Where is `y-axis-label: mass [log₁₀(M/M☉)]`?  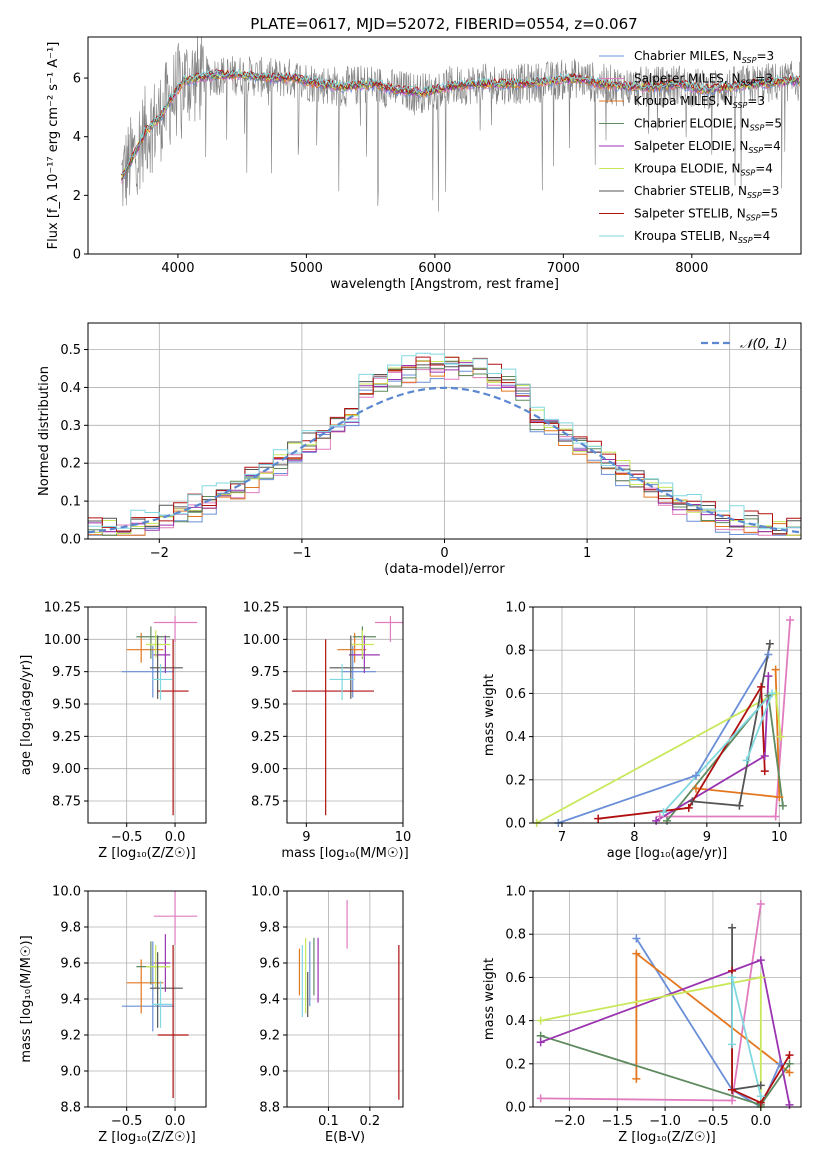
y-axis-label: mass [log₁₀(M/M☉)] is located at coordinates (26, 998).